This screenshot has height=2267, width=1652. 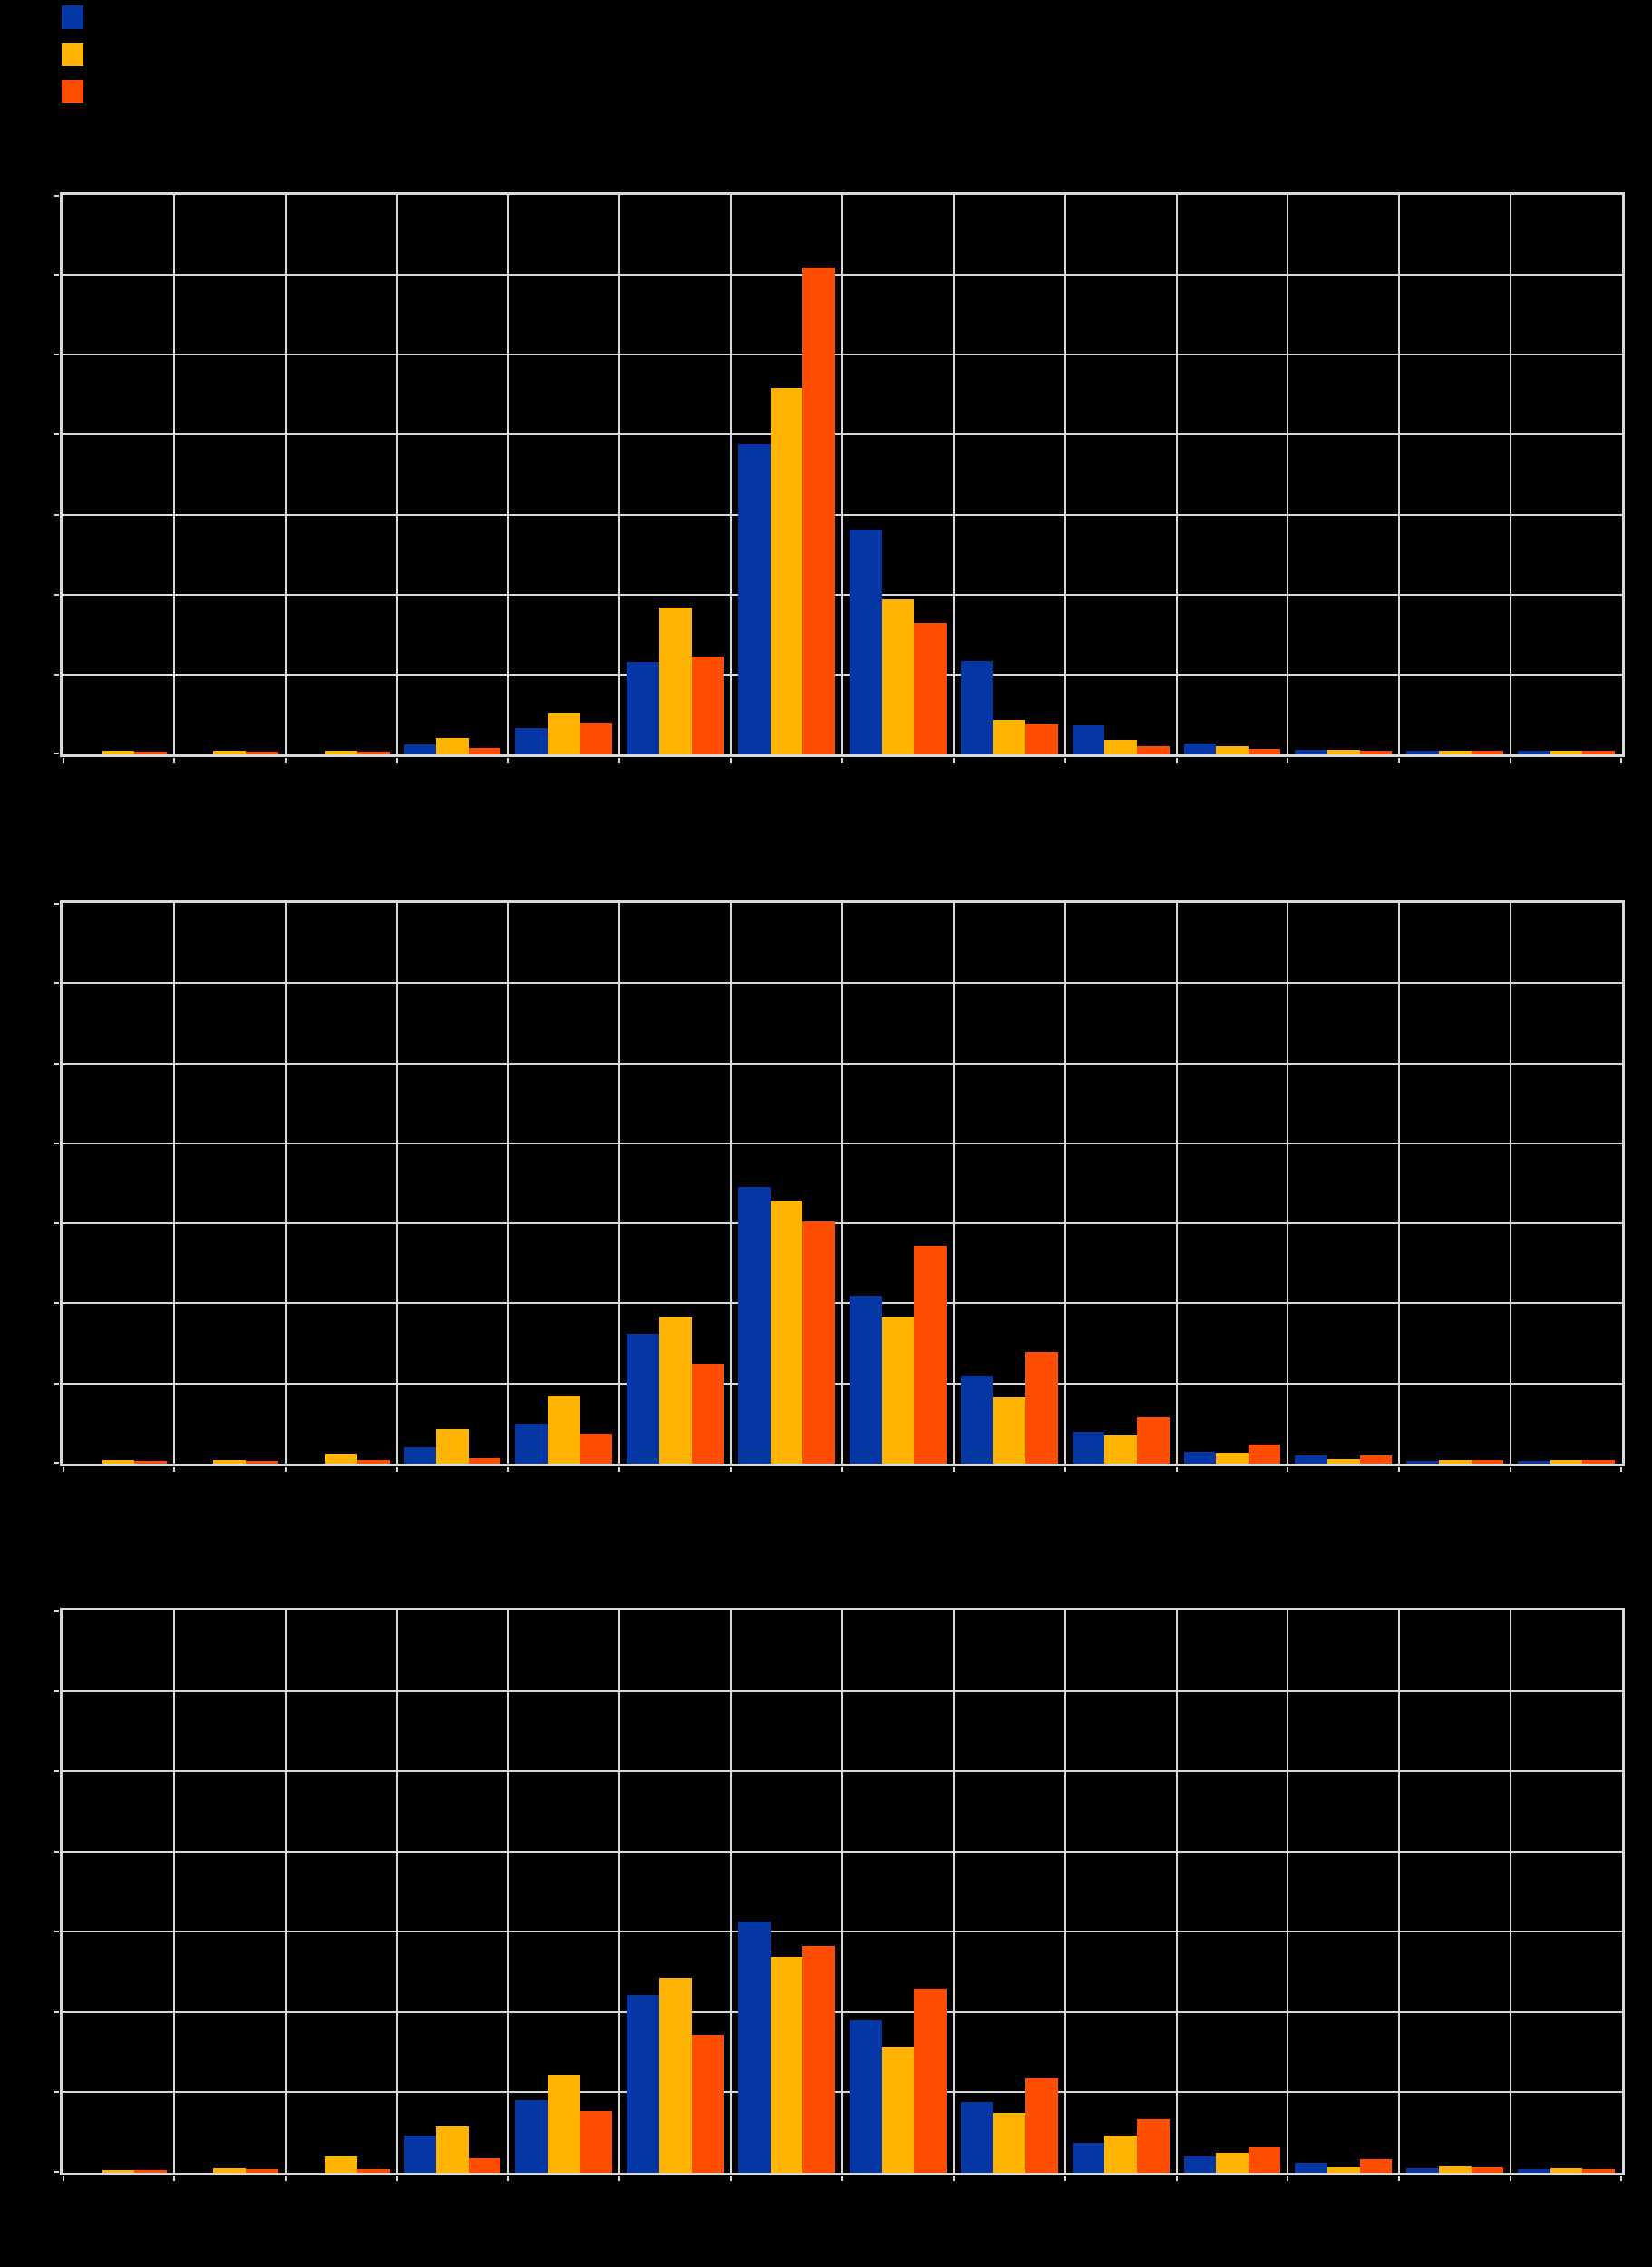 What do you see at coordinates (1232, 1458) in the screenshot?
I see `bar-series-amber-bin11` at bounding box center [1232, 1458].